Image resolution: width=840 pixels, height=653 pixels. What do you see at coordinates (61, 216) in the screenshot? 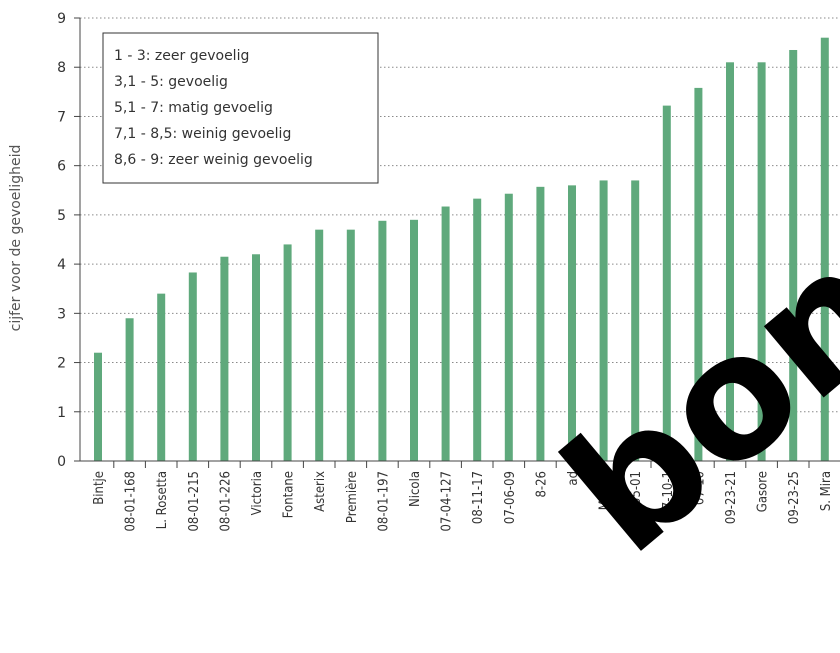
I see `y-tick-label: 5` at bounding box center [61, 216].